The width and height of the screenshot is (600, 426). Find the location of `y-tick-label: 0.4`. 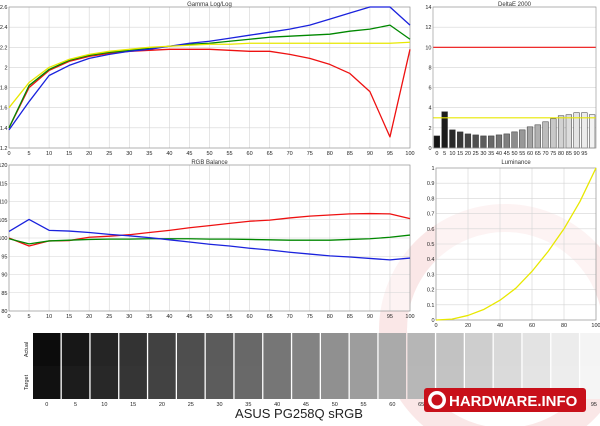

y-tick-label: 0.4 is located at coordinates (431, 260).